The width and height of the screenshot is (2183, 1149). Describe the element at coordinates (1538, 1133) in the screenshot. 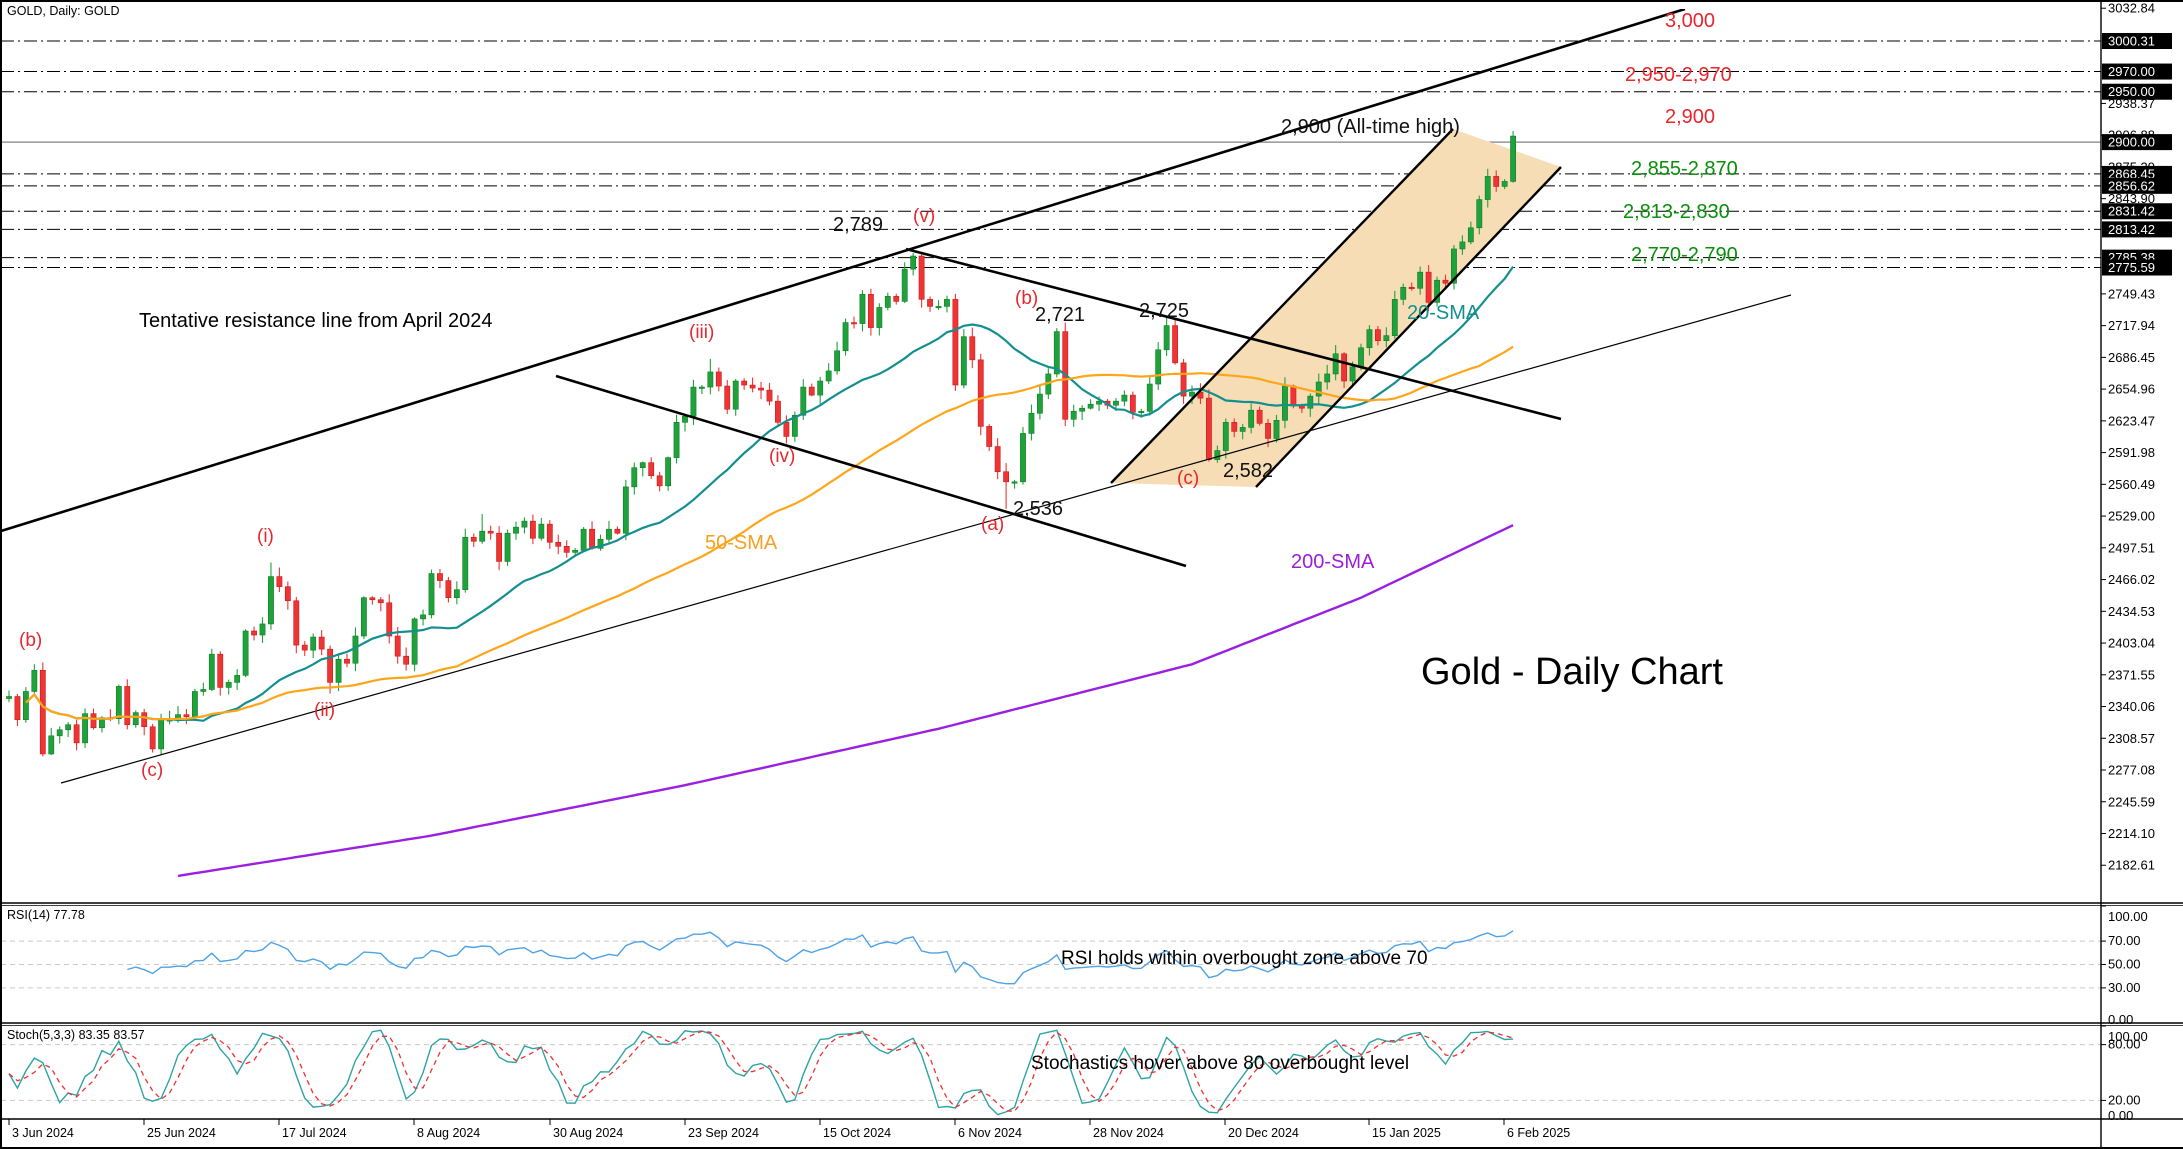

I see `date-tick-label: 6 Feb 2025` at that location.